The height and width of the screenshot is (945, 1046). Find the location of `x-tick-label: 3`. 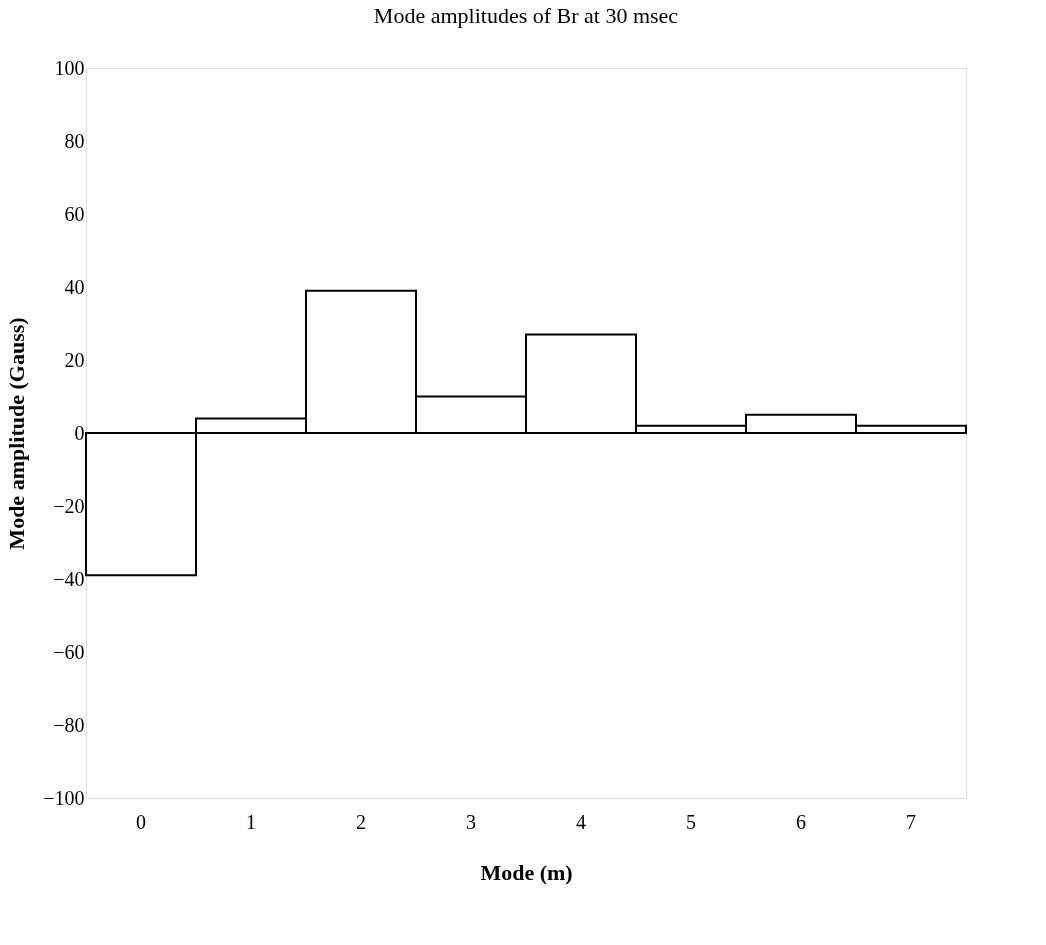

x-tick-label: 3 is located at coordinates (471, 821).